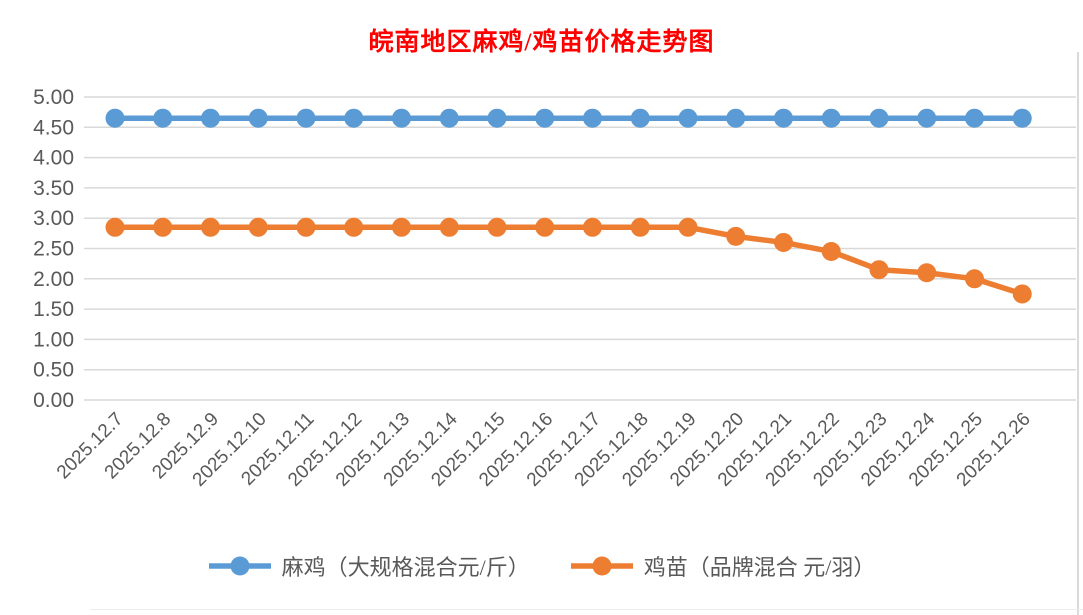  Describe the element at coordinates (759, 567) in the screenshot. I see `legend-label-jimiao: 鸡苗（品牌混合 元/羽）` at that location.